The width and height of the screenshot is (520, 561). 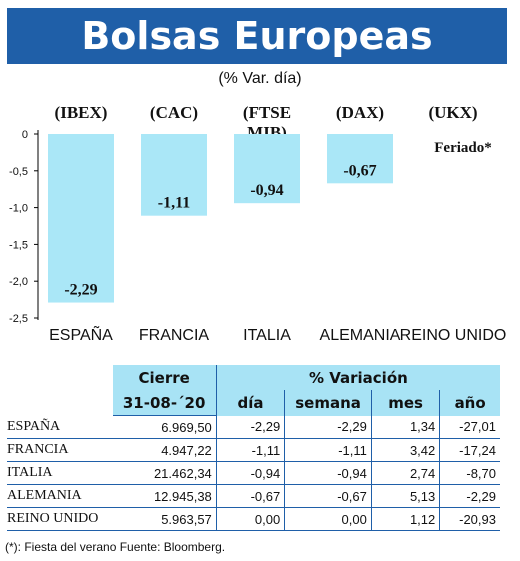 What do you see at coordinates (60, 377) in the screenshot?
I see `table-header-blank` at bounding box center [60, 377].